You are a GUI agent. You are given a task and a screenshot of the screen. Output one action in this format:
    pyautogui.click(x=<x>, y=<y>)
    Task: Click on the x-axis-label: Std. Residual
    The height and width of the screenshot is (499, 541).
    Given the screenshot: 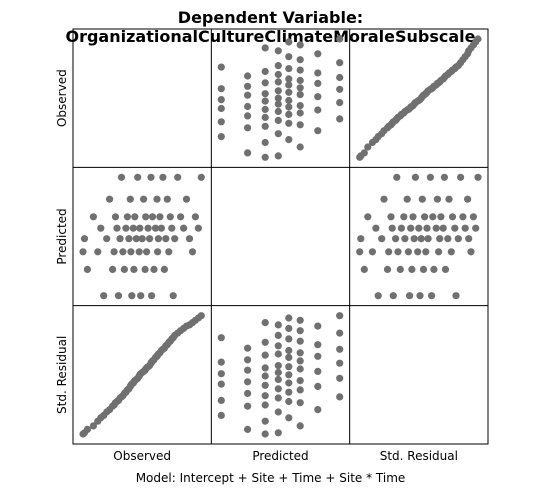 What is the action you would take?
    pyautogui.click(x=419, y=456)
    